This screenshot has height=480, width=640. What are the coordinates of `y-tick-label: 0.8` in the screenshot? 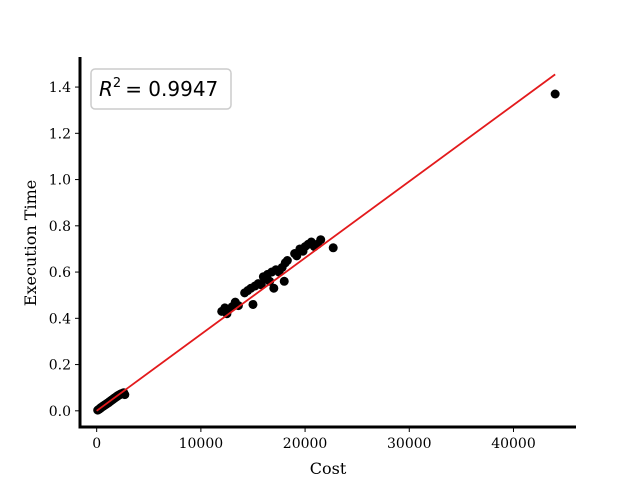 It's located at (60, 227).